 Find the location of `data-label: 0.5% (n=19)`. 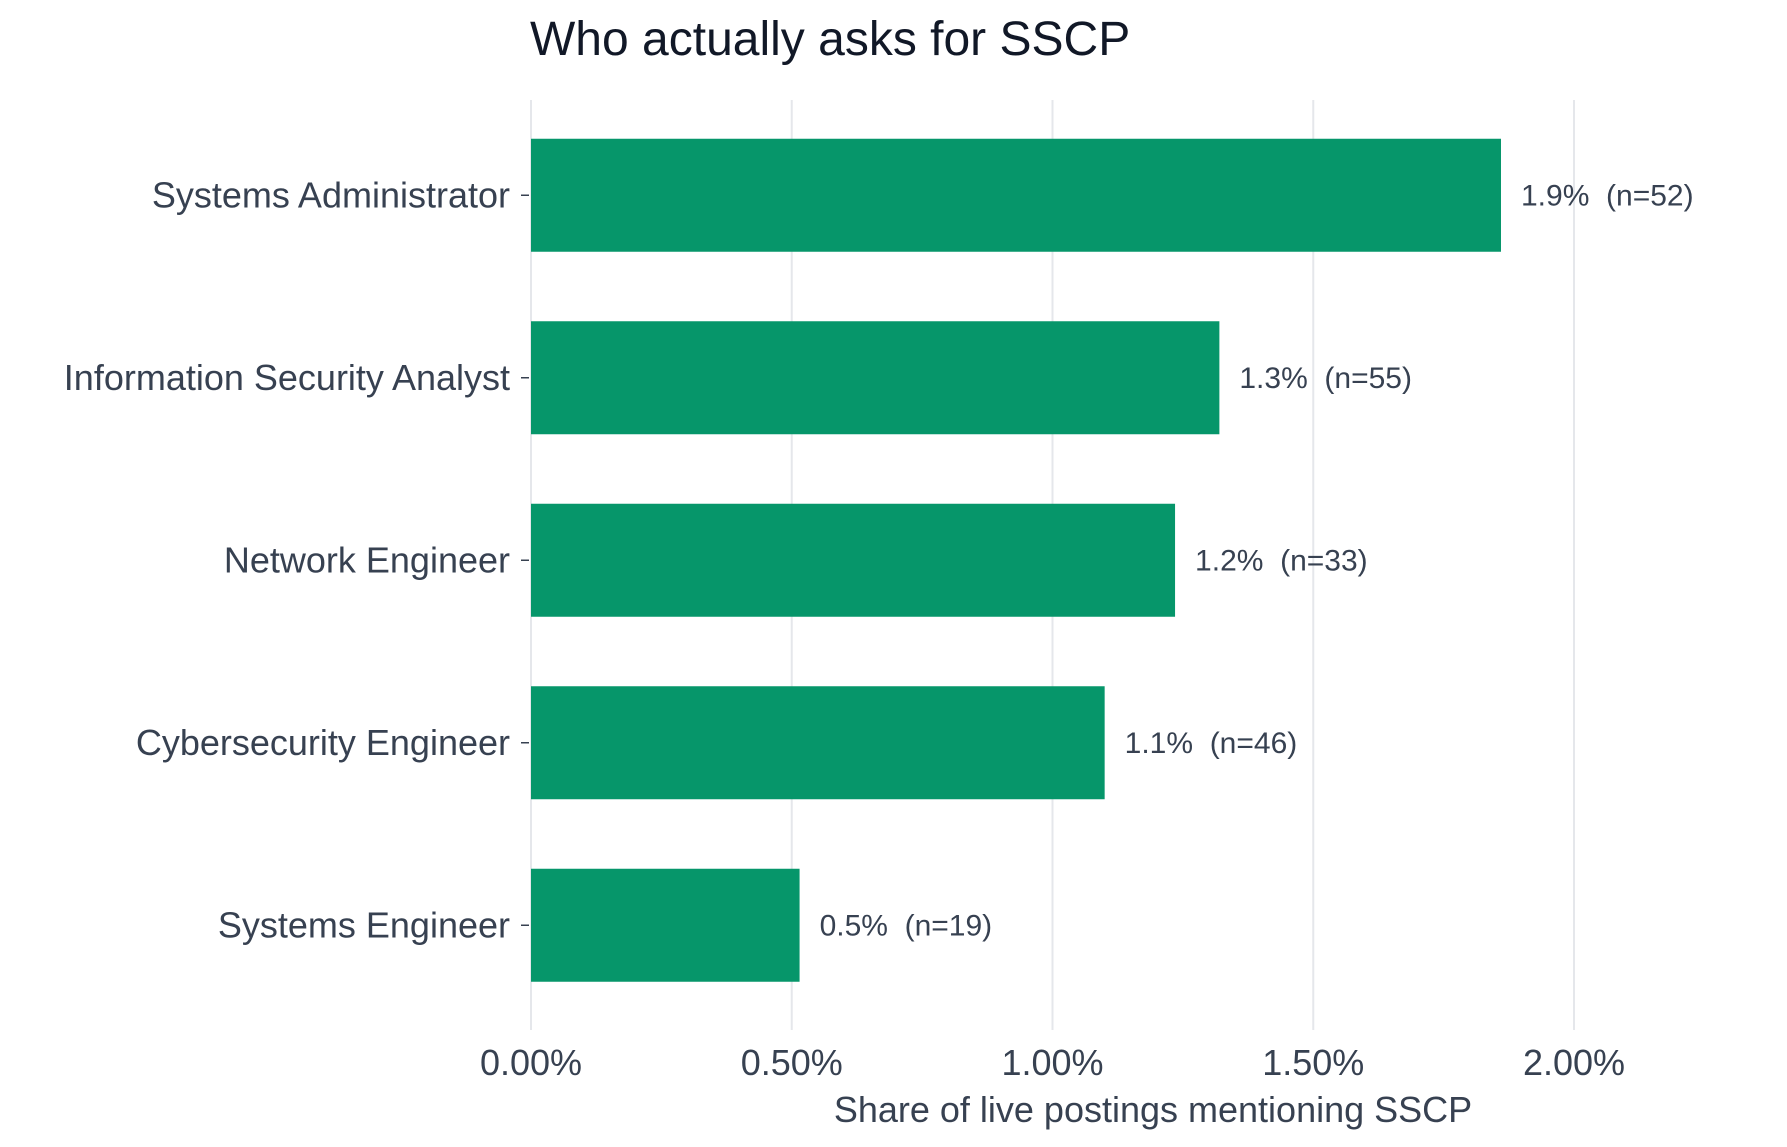

data-label: 0.5% (n=19) is located at coordinates (906, 925).